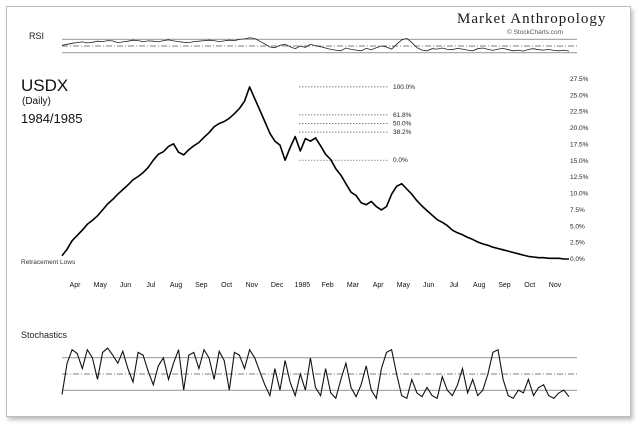  Describe the element at coordinates (579, 177) in the screenshot. I see `right-axis-tick: 12.5%` at that location.